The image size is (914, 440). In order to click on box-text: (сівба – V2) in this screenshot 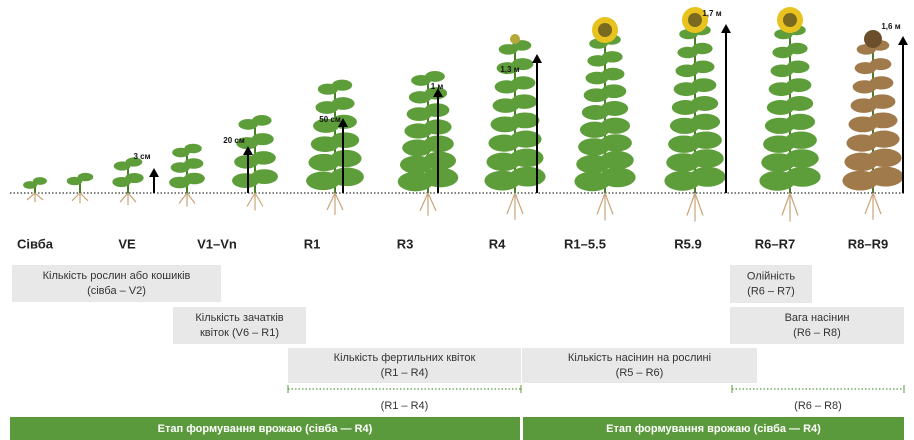, I will do `click(116, 291)`.